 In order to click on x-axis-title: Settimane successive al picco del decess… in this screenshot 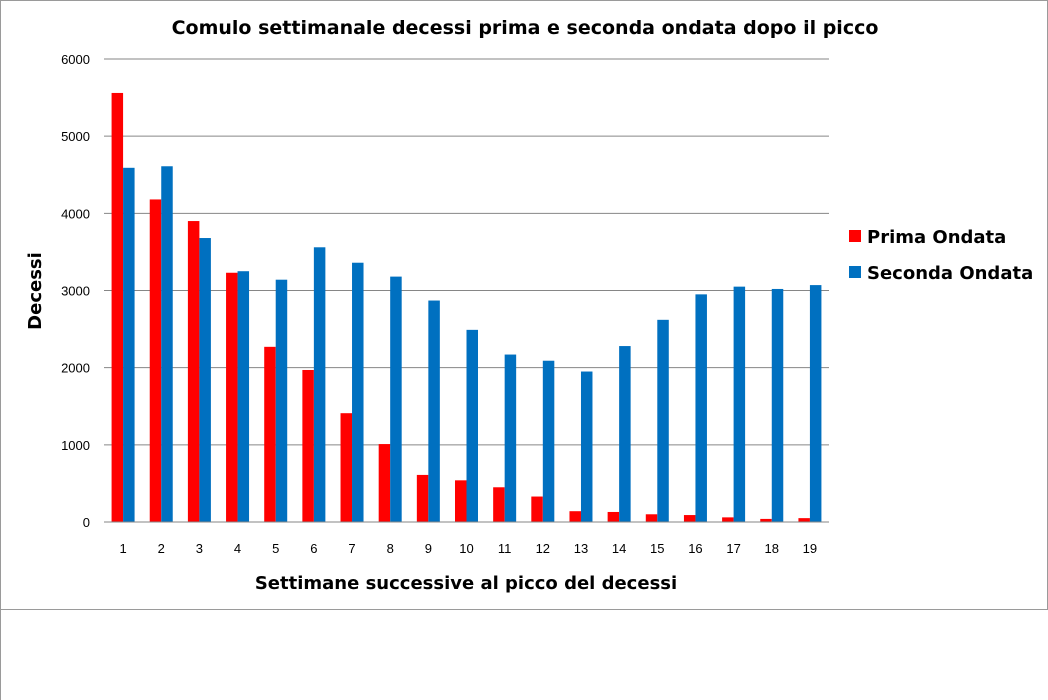, I will do `click(466, 583)`.